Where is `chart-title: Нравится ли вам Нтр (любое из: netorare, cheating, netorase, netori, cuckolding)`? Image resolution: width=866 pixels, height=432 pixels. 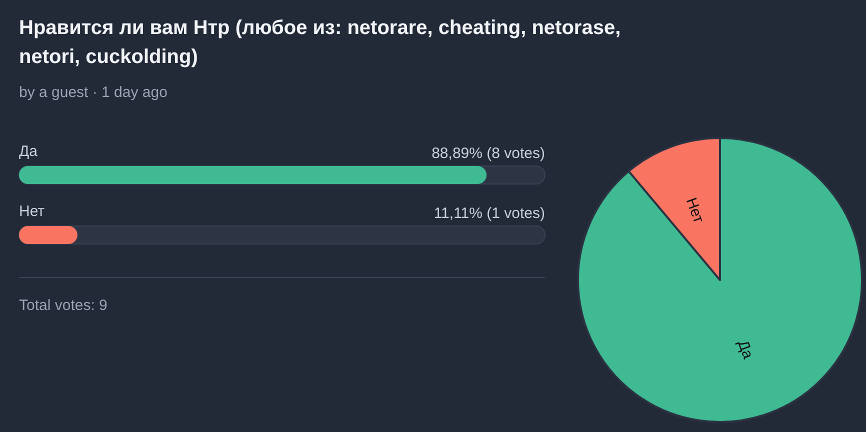 chart-title: Нравится ли вам Нтр (любое из: netorare, cheating, netorase, netori, cuckolding) is located at coordinates (320, 43).